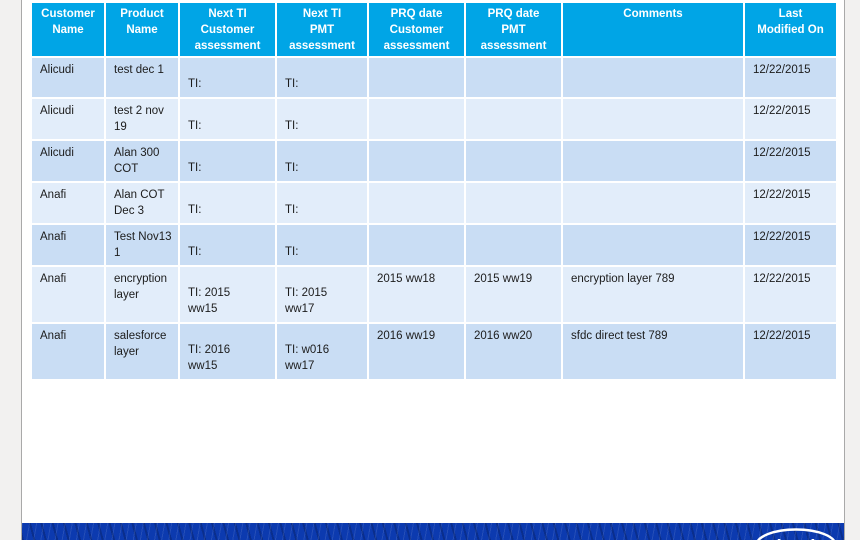 The image size is (860, 540). I want to click on cell-prq-pmt: 2015 ww19, so click(513, 294).